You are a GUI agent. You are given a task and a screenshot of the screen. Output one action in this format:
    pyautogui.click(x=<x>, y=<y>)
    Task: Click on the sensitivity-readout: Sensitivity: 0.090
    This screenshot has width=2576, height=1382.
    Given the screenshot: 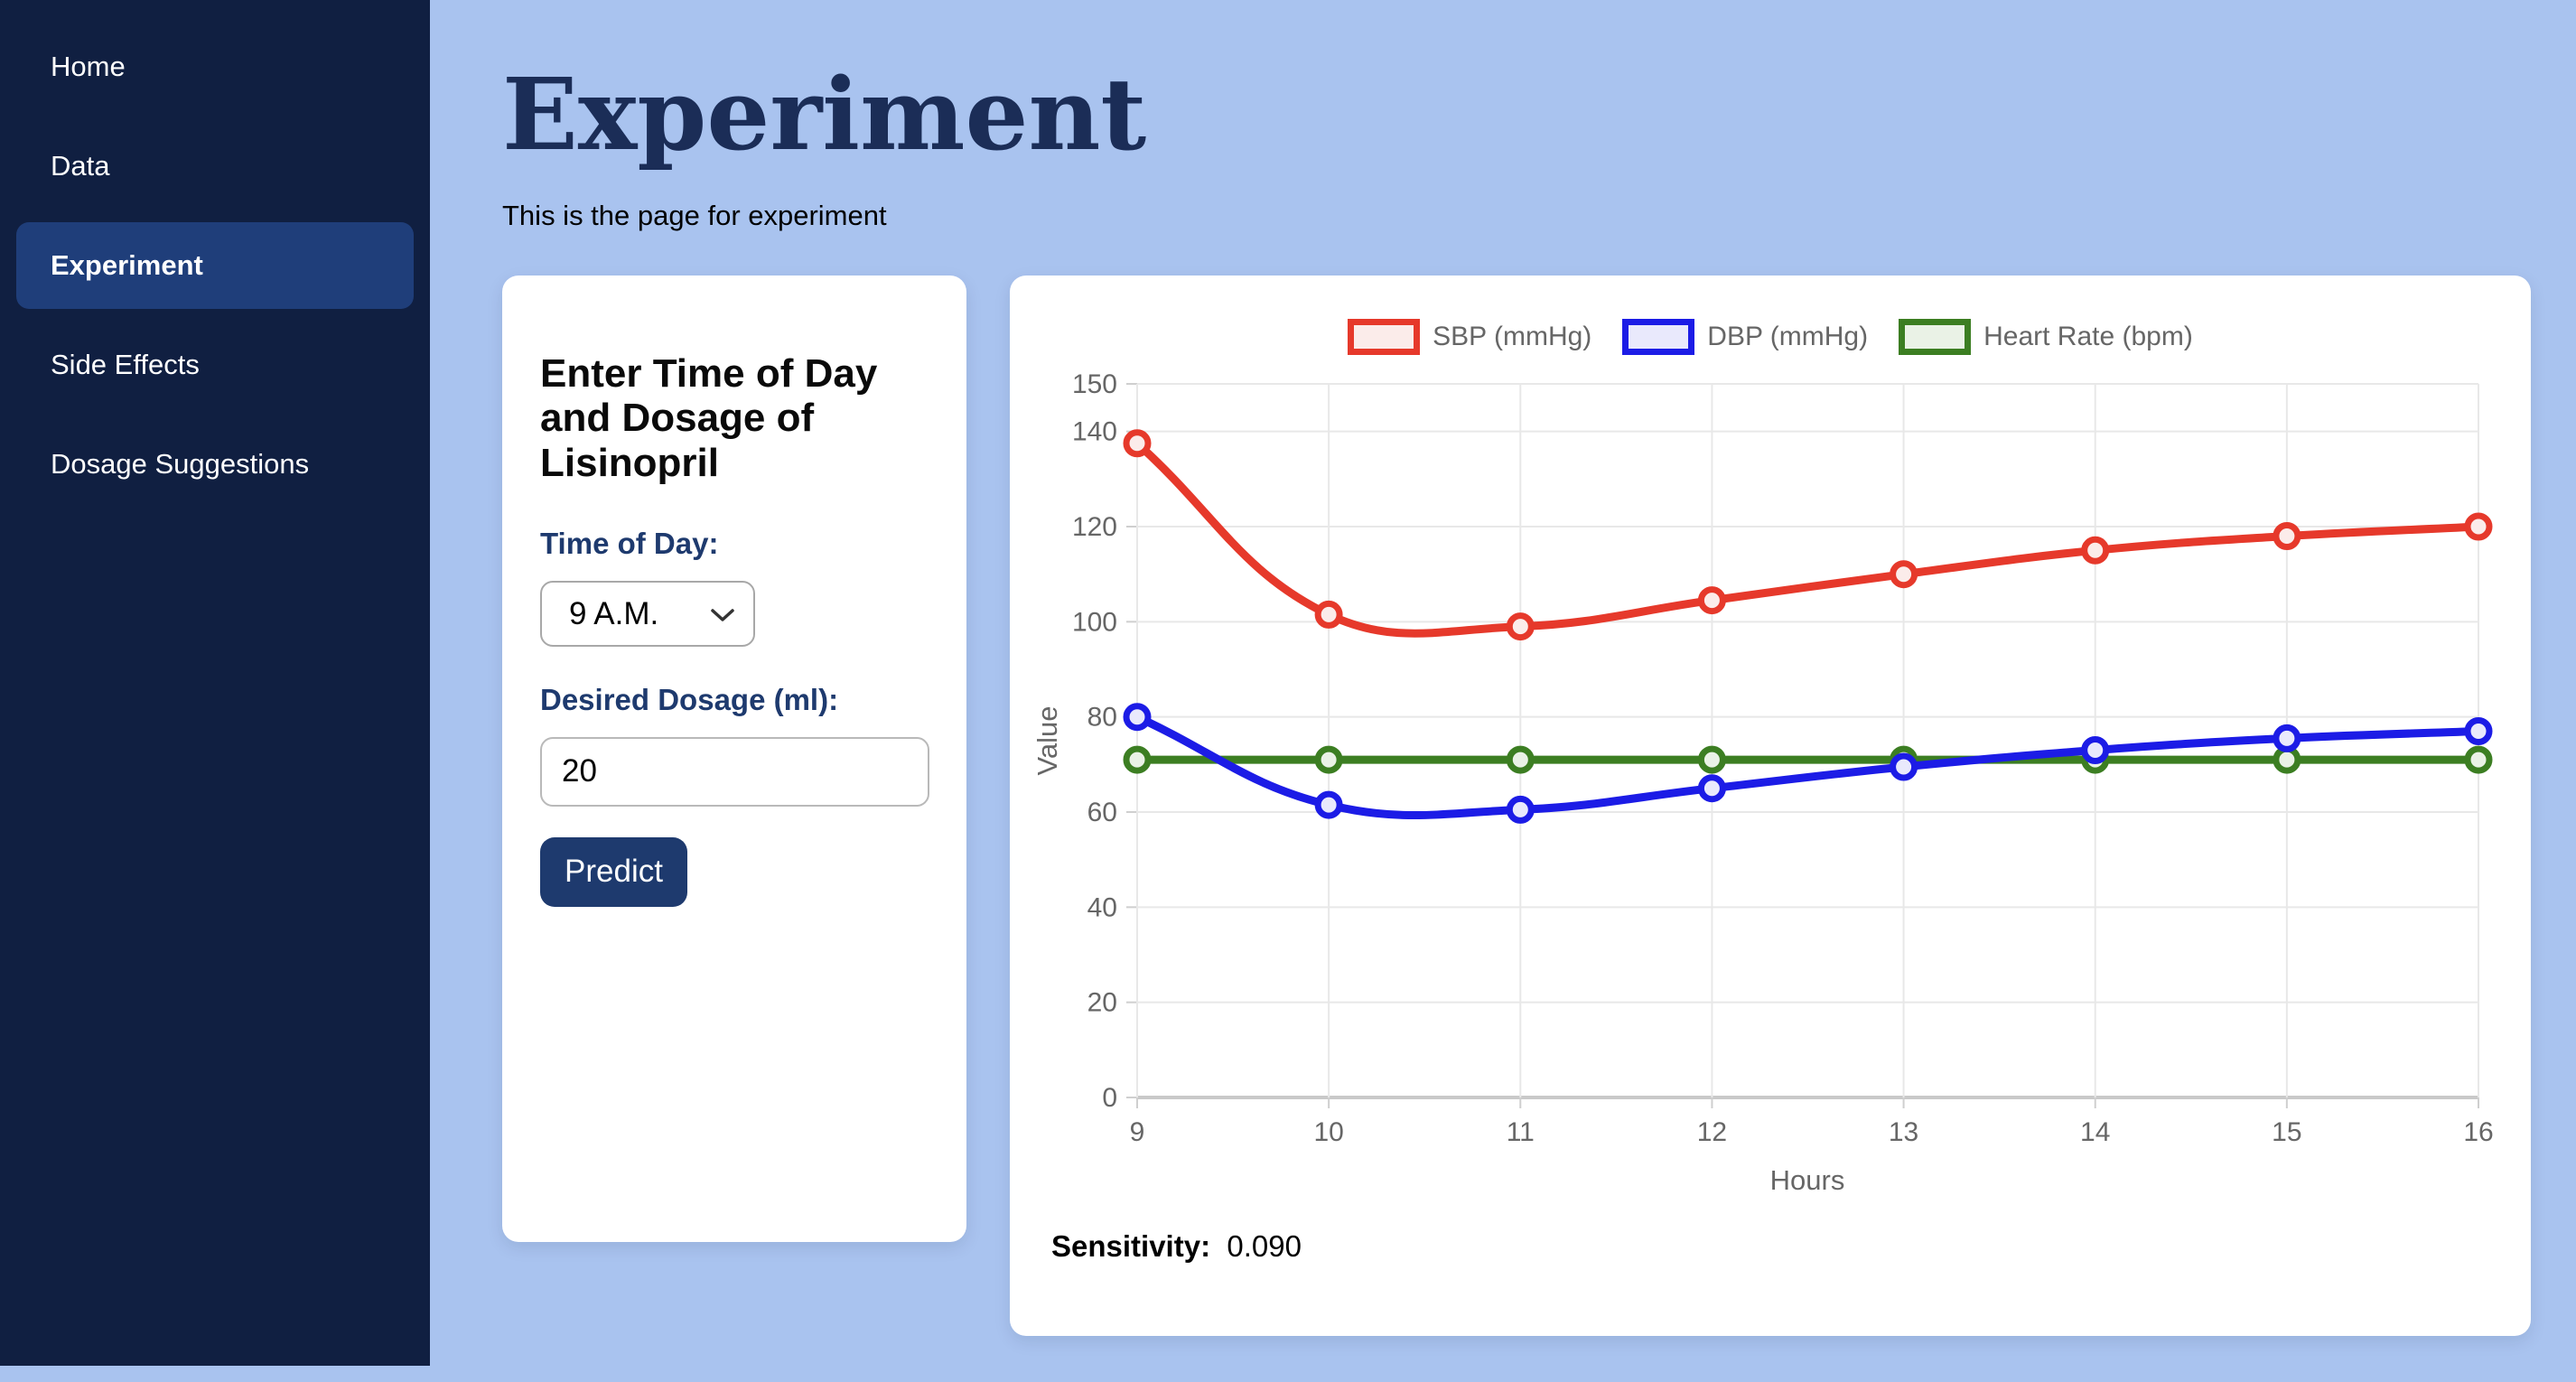 What is the action you would take?
    pyautogui.click(x=1791, y=1246)
    